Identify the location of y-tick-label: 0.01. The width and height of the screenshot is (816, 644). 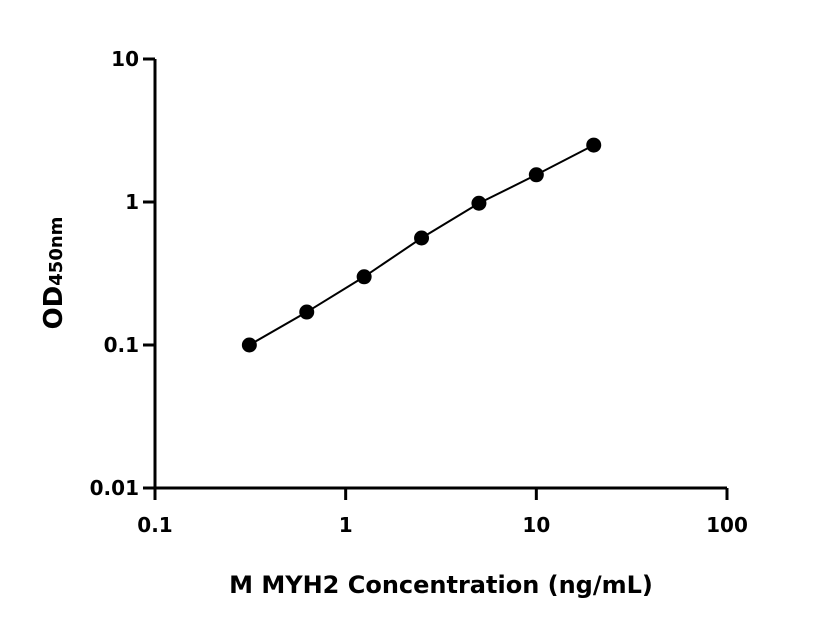
(114, 488).